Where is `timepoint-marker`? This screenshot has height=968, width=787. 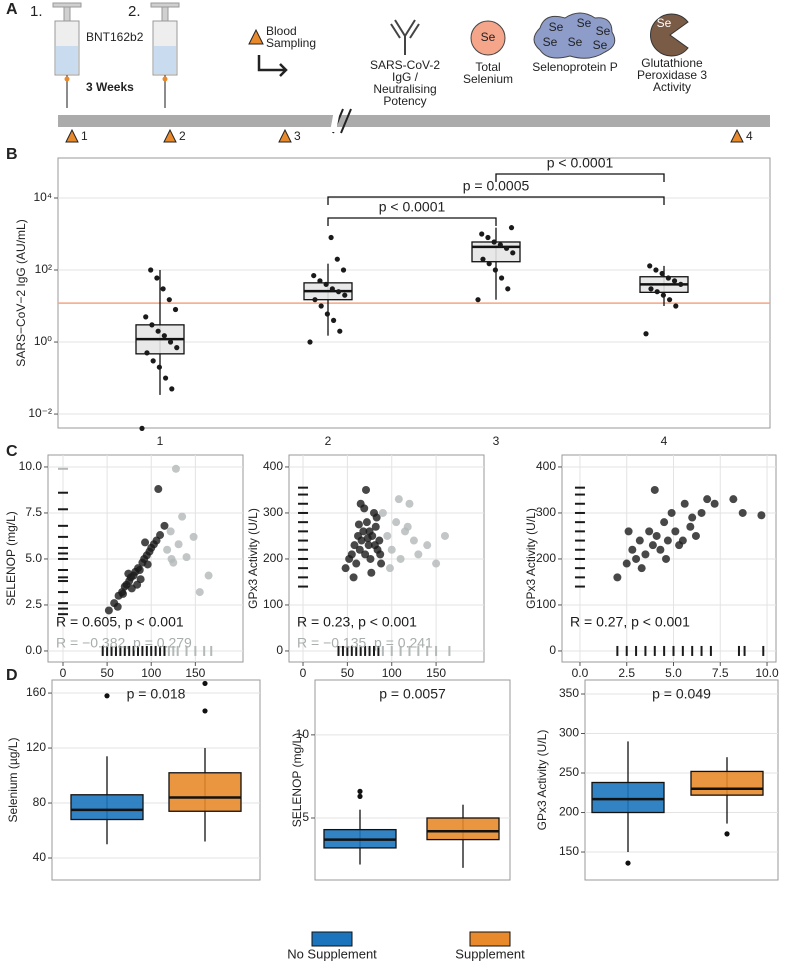
timepoint-marker is located at coordinates (404, 135).